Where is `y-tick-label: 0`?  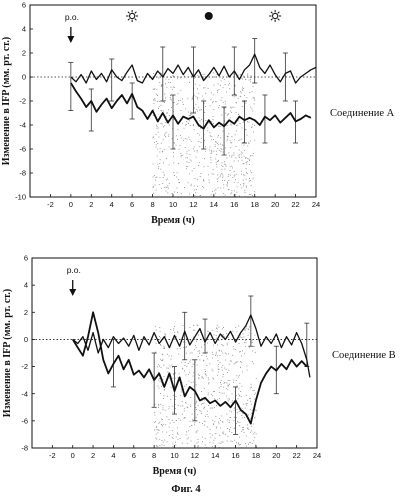 y-tick-label: 0 is located at coordinates (26, 339).